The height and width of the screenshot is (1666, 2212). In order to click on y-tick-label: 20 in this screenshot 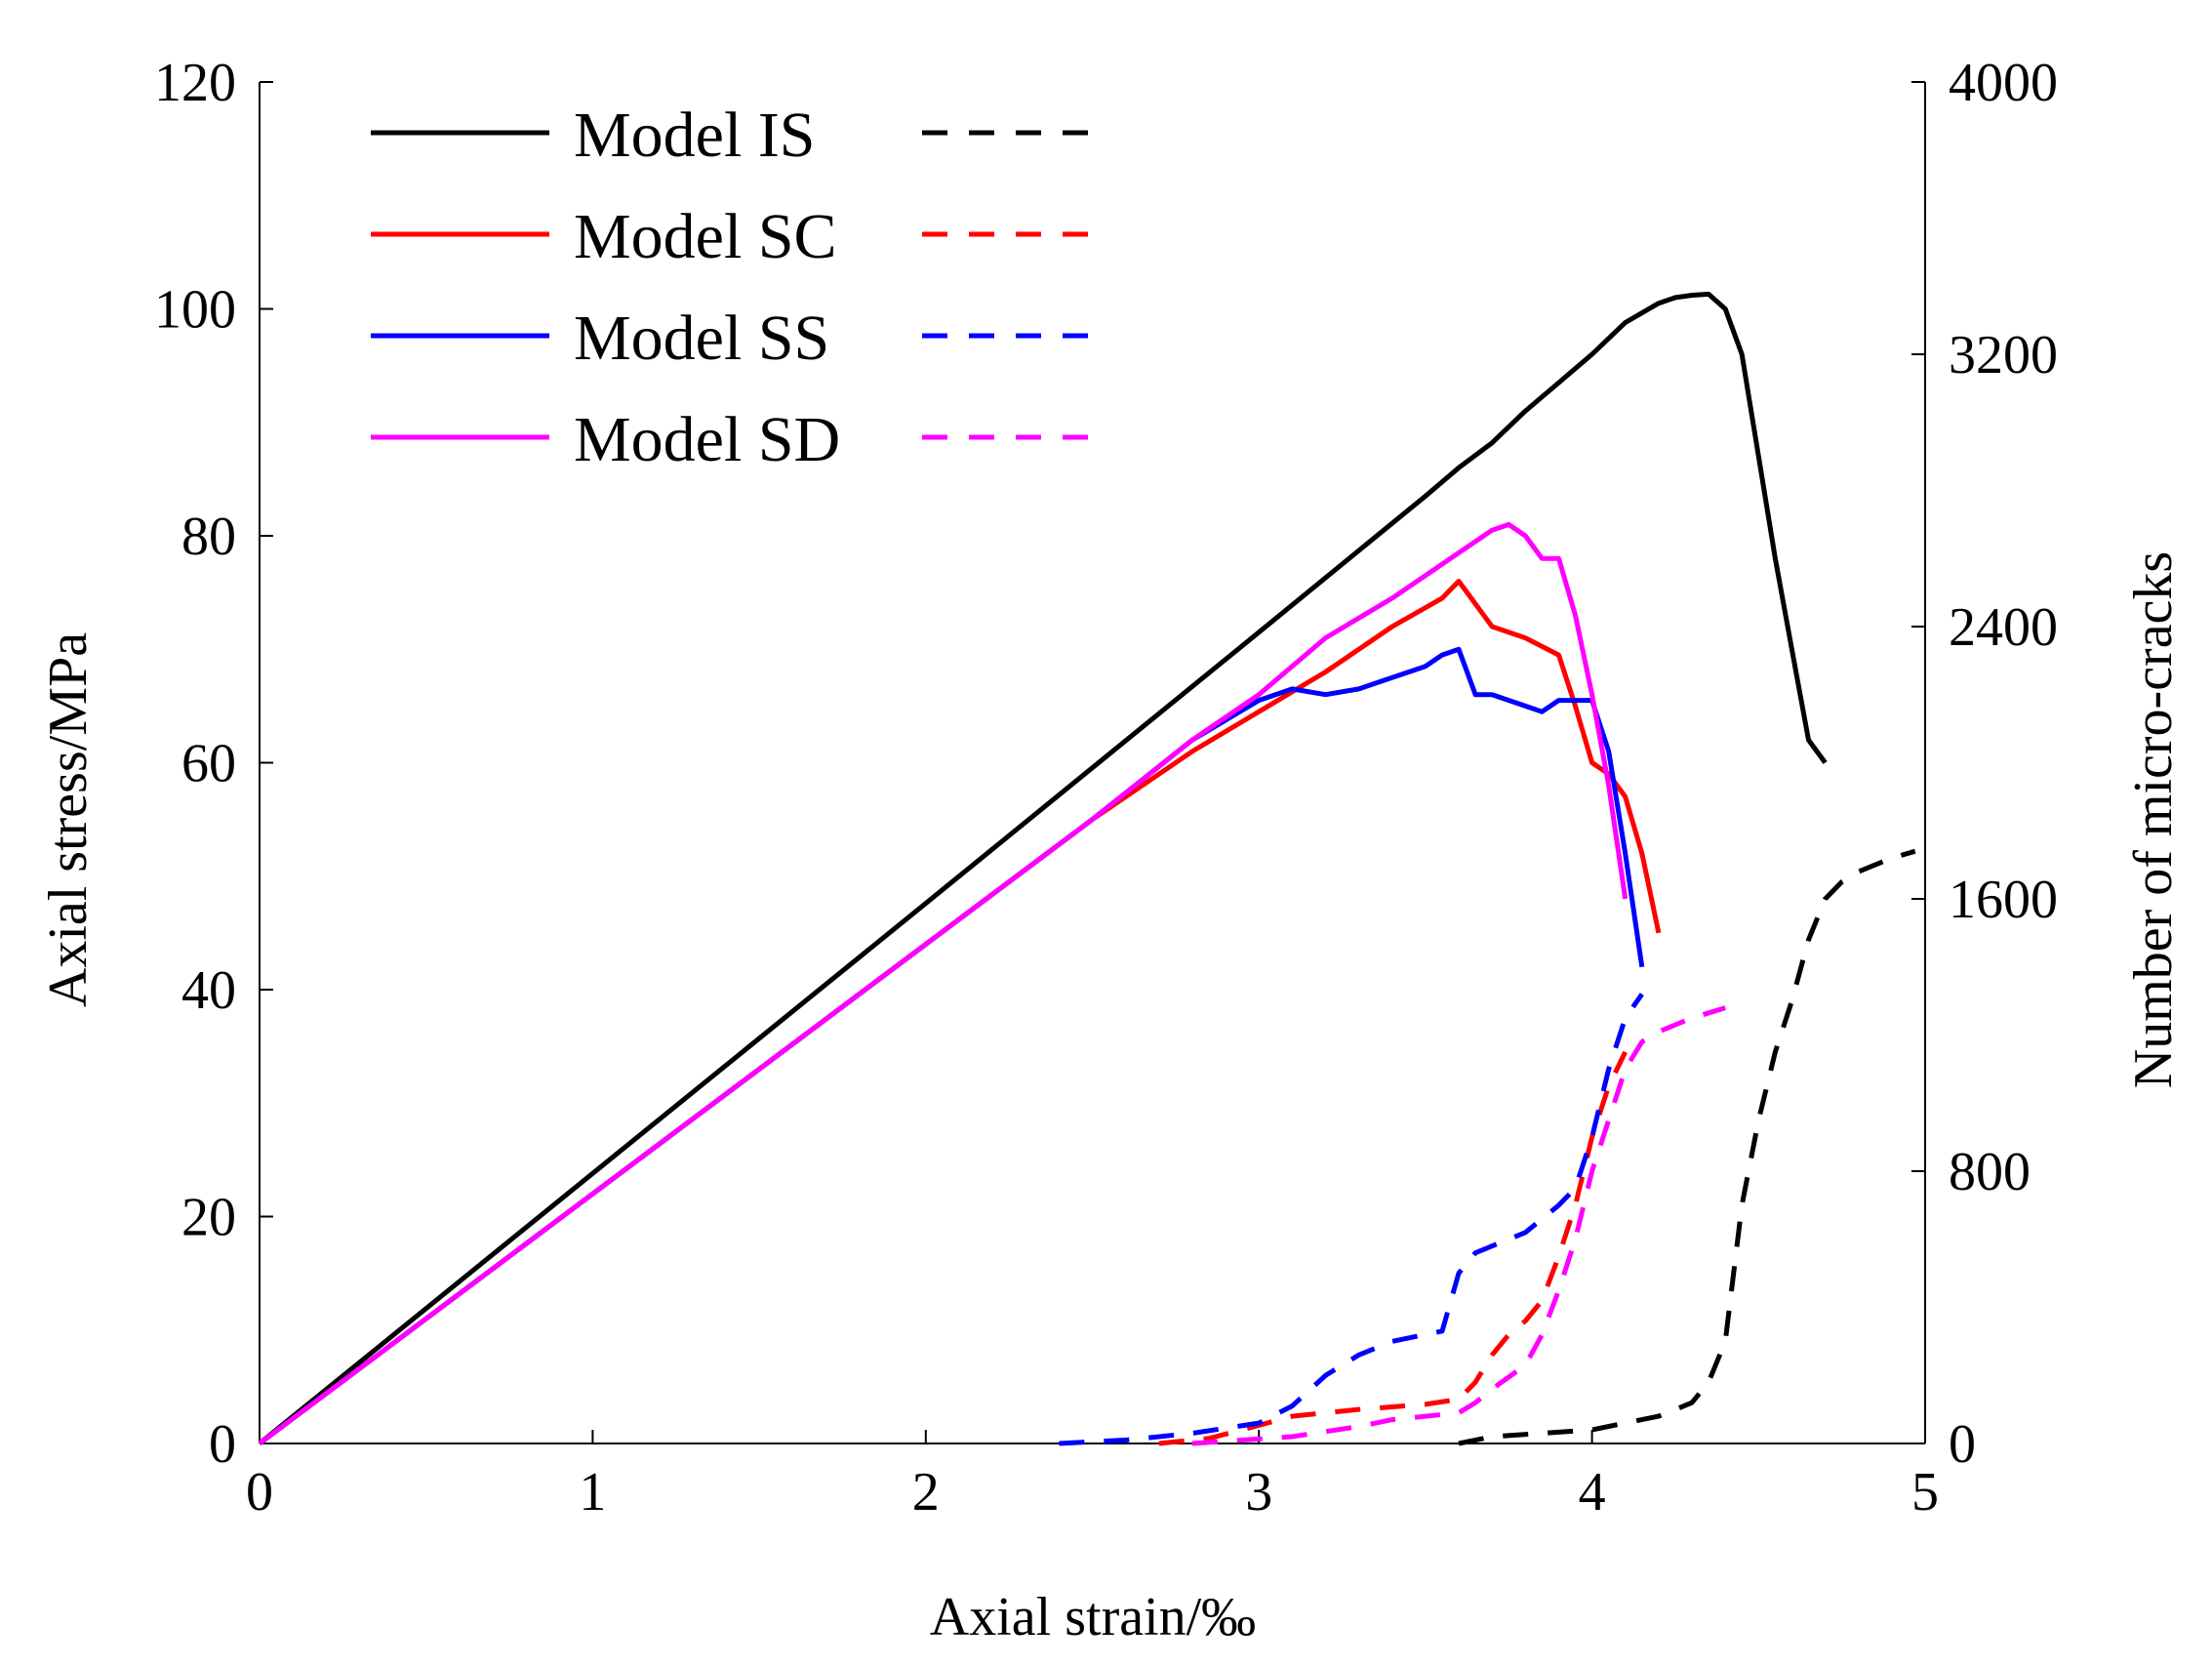, I will do `click(208, 1218)`.